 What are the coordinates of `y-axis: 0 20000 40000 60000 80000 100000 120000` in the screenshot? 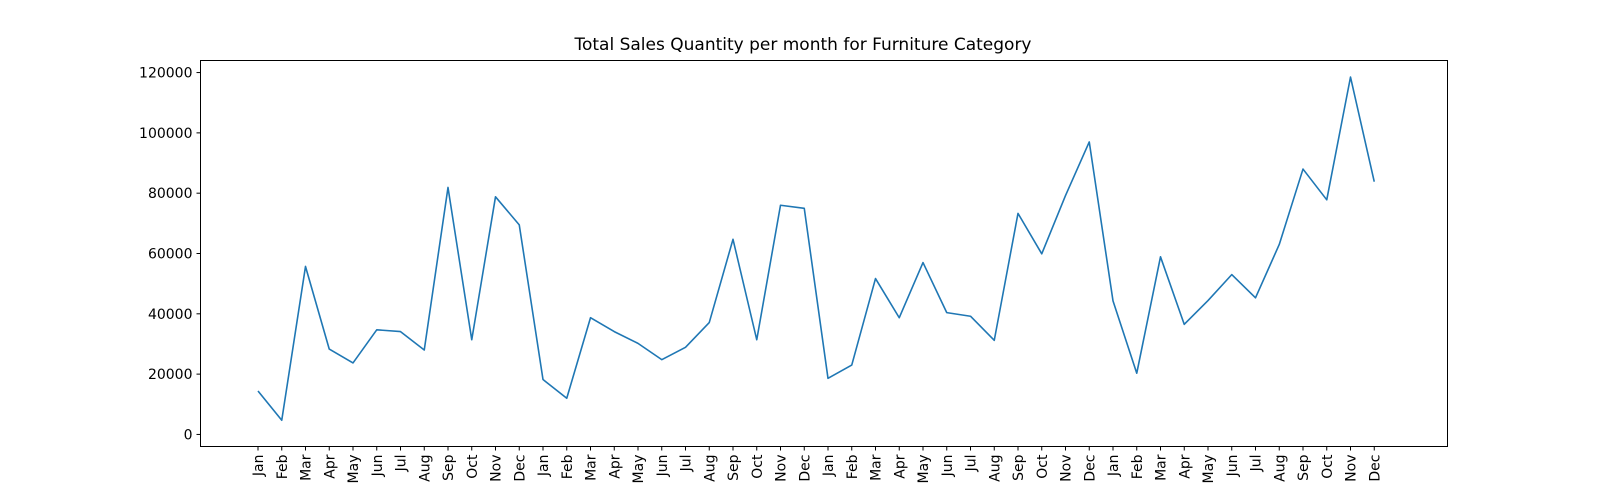 It's located at (170, 254).